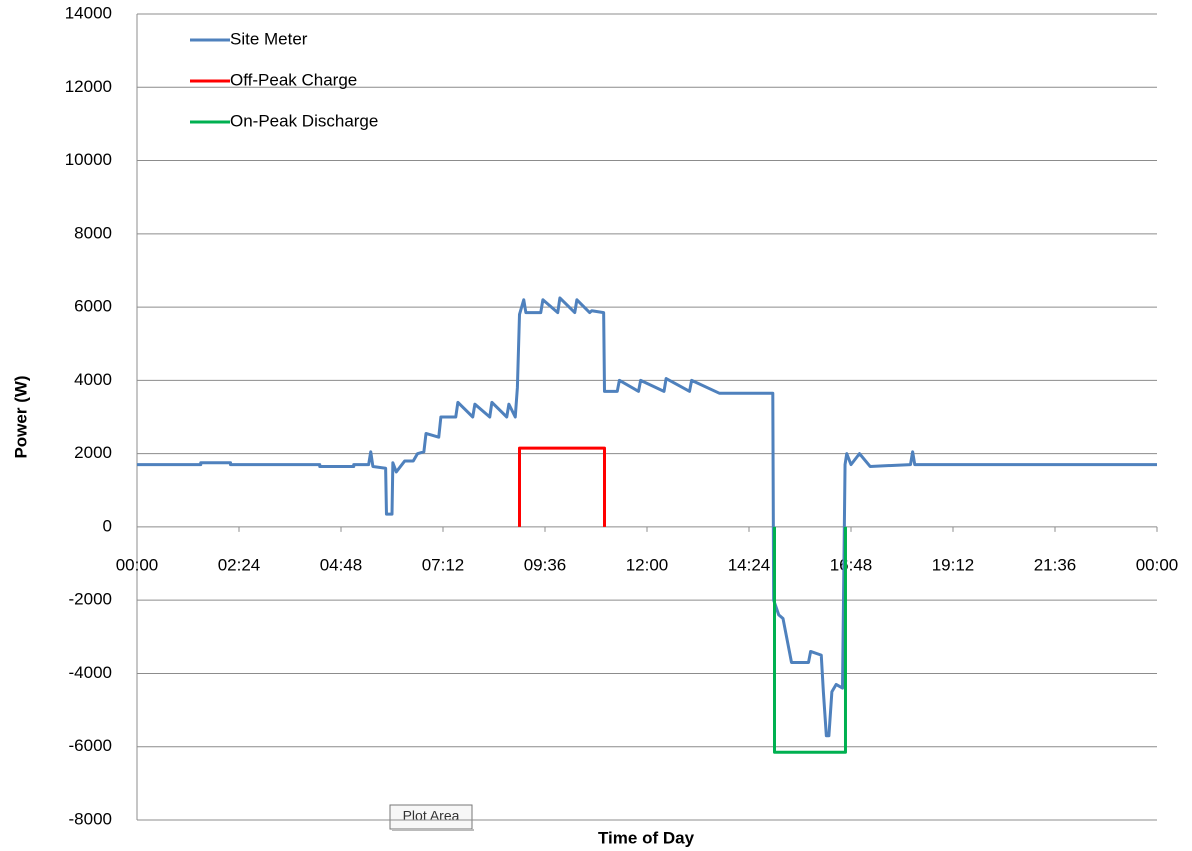 The image size is (1192, 851). Describe the element at coordinates (304, 120) in the screenshot. I see `legend-label: On-Peak Discharge` at that location.